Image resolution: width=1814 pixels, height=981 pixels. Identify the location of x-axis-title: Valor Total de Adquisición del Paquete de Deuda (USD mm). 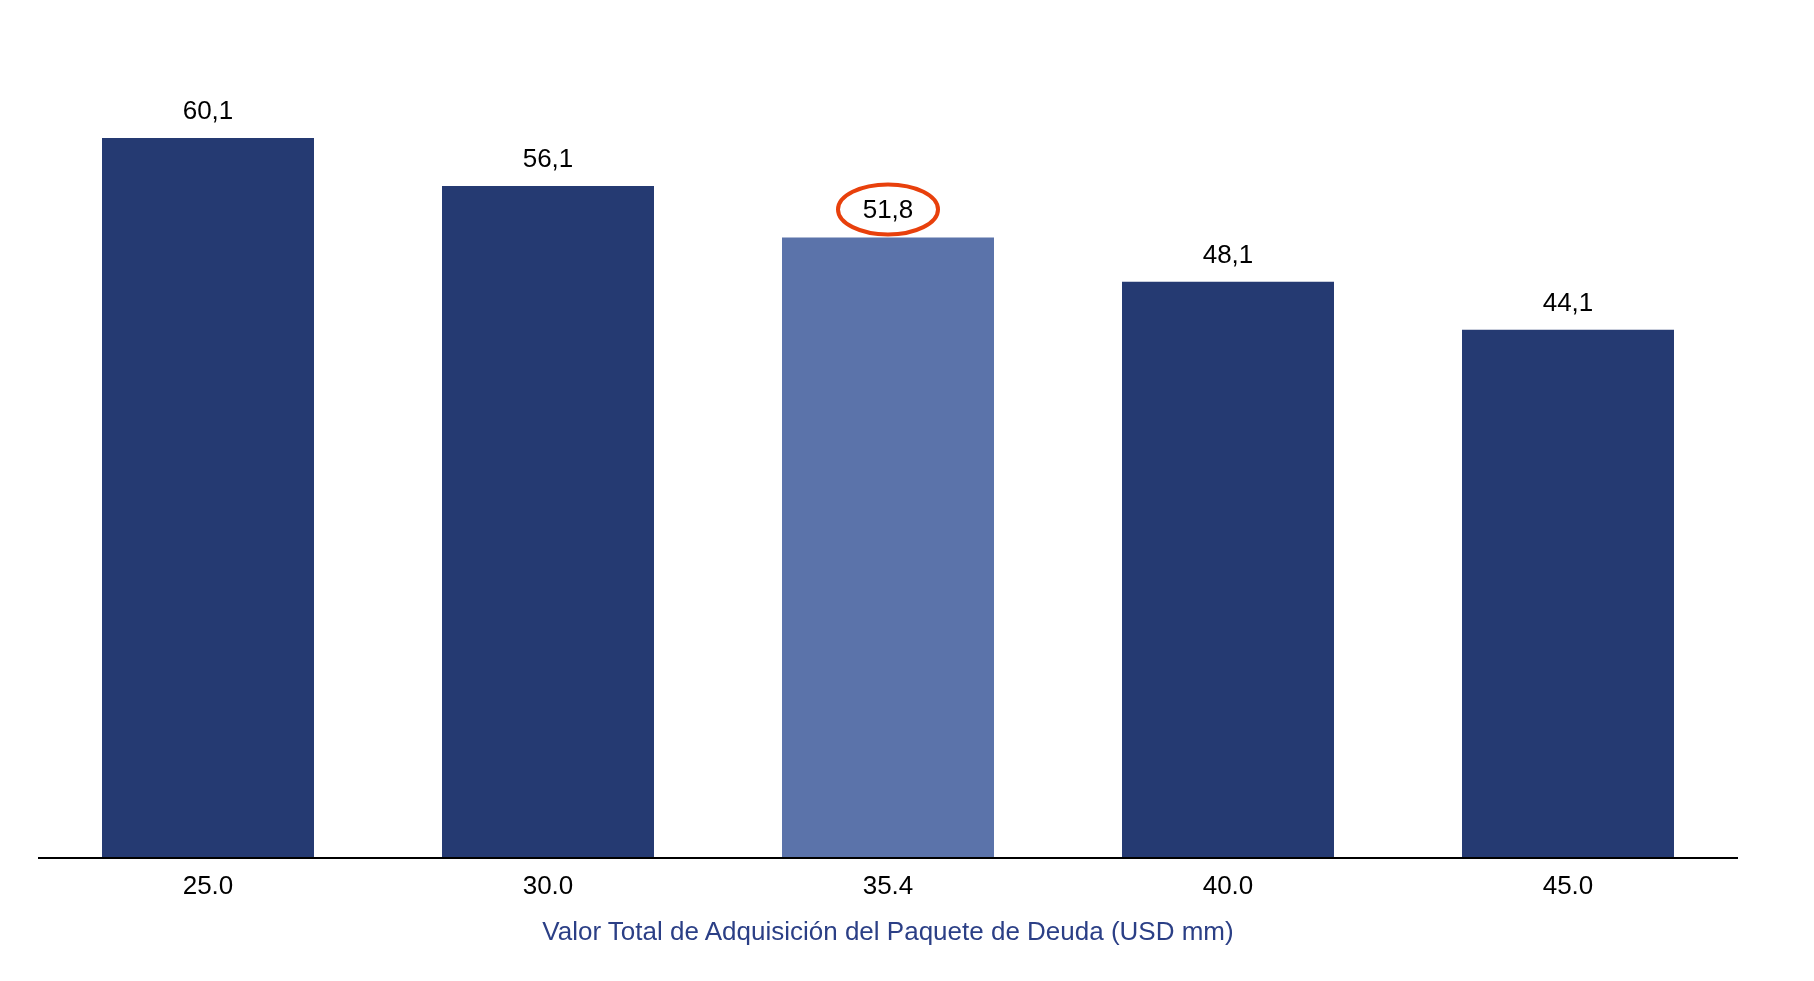
(888, 931).